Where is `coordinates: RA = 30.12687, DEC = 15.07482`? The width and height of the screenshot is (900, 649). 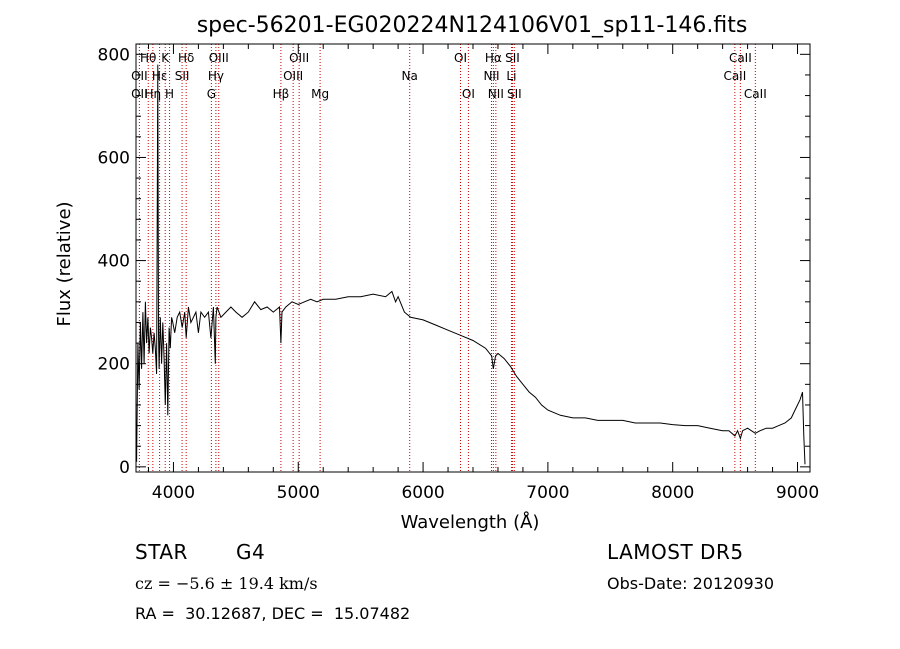
coordinates: RA = 30.12687, DEC = 15.07482 is located at coordinates (273, 613).